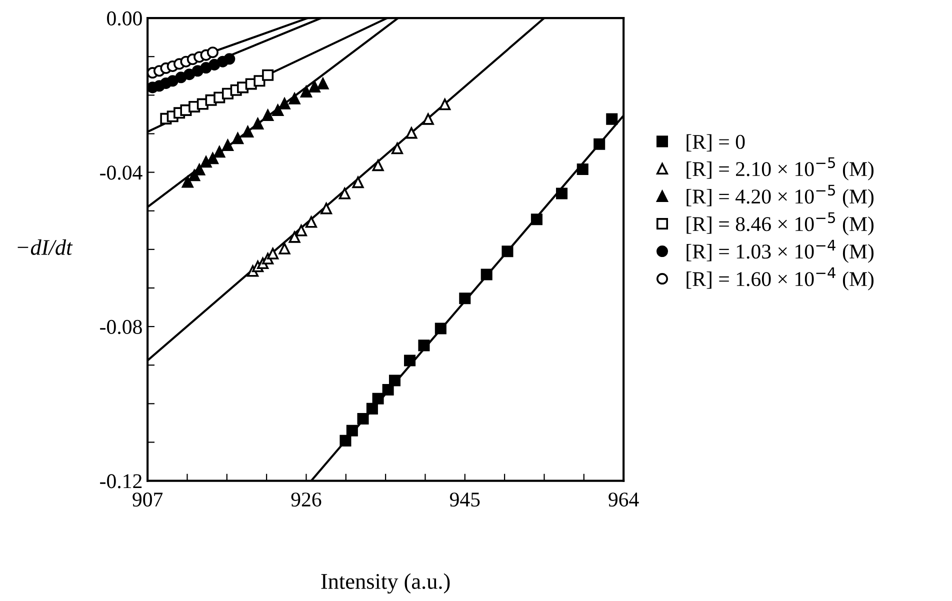 The width and height of the screenshot is (952, 601). Describe the element at coordinates (121, 481) in the screenshot. I see `y-tick-label: -0.12` at that location.